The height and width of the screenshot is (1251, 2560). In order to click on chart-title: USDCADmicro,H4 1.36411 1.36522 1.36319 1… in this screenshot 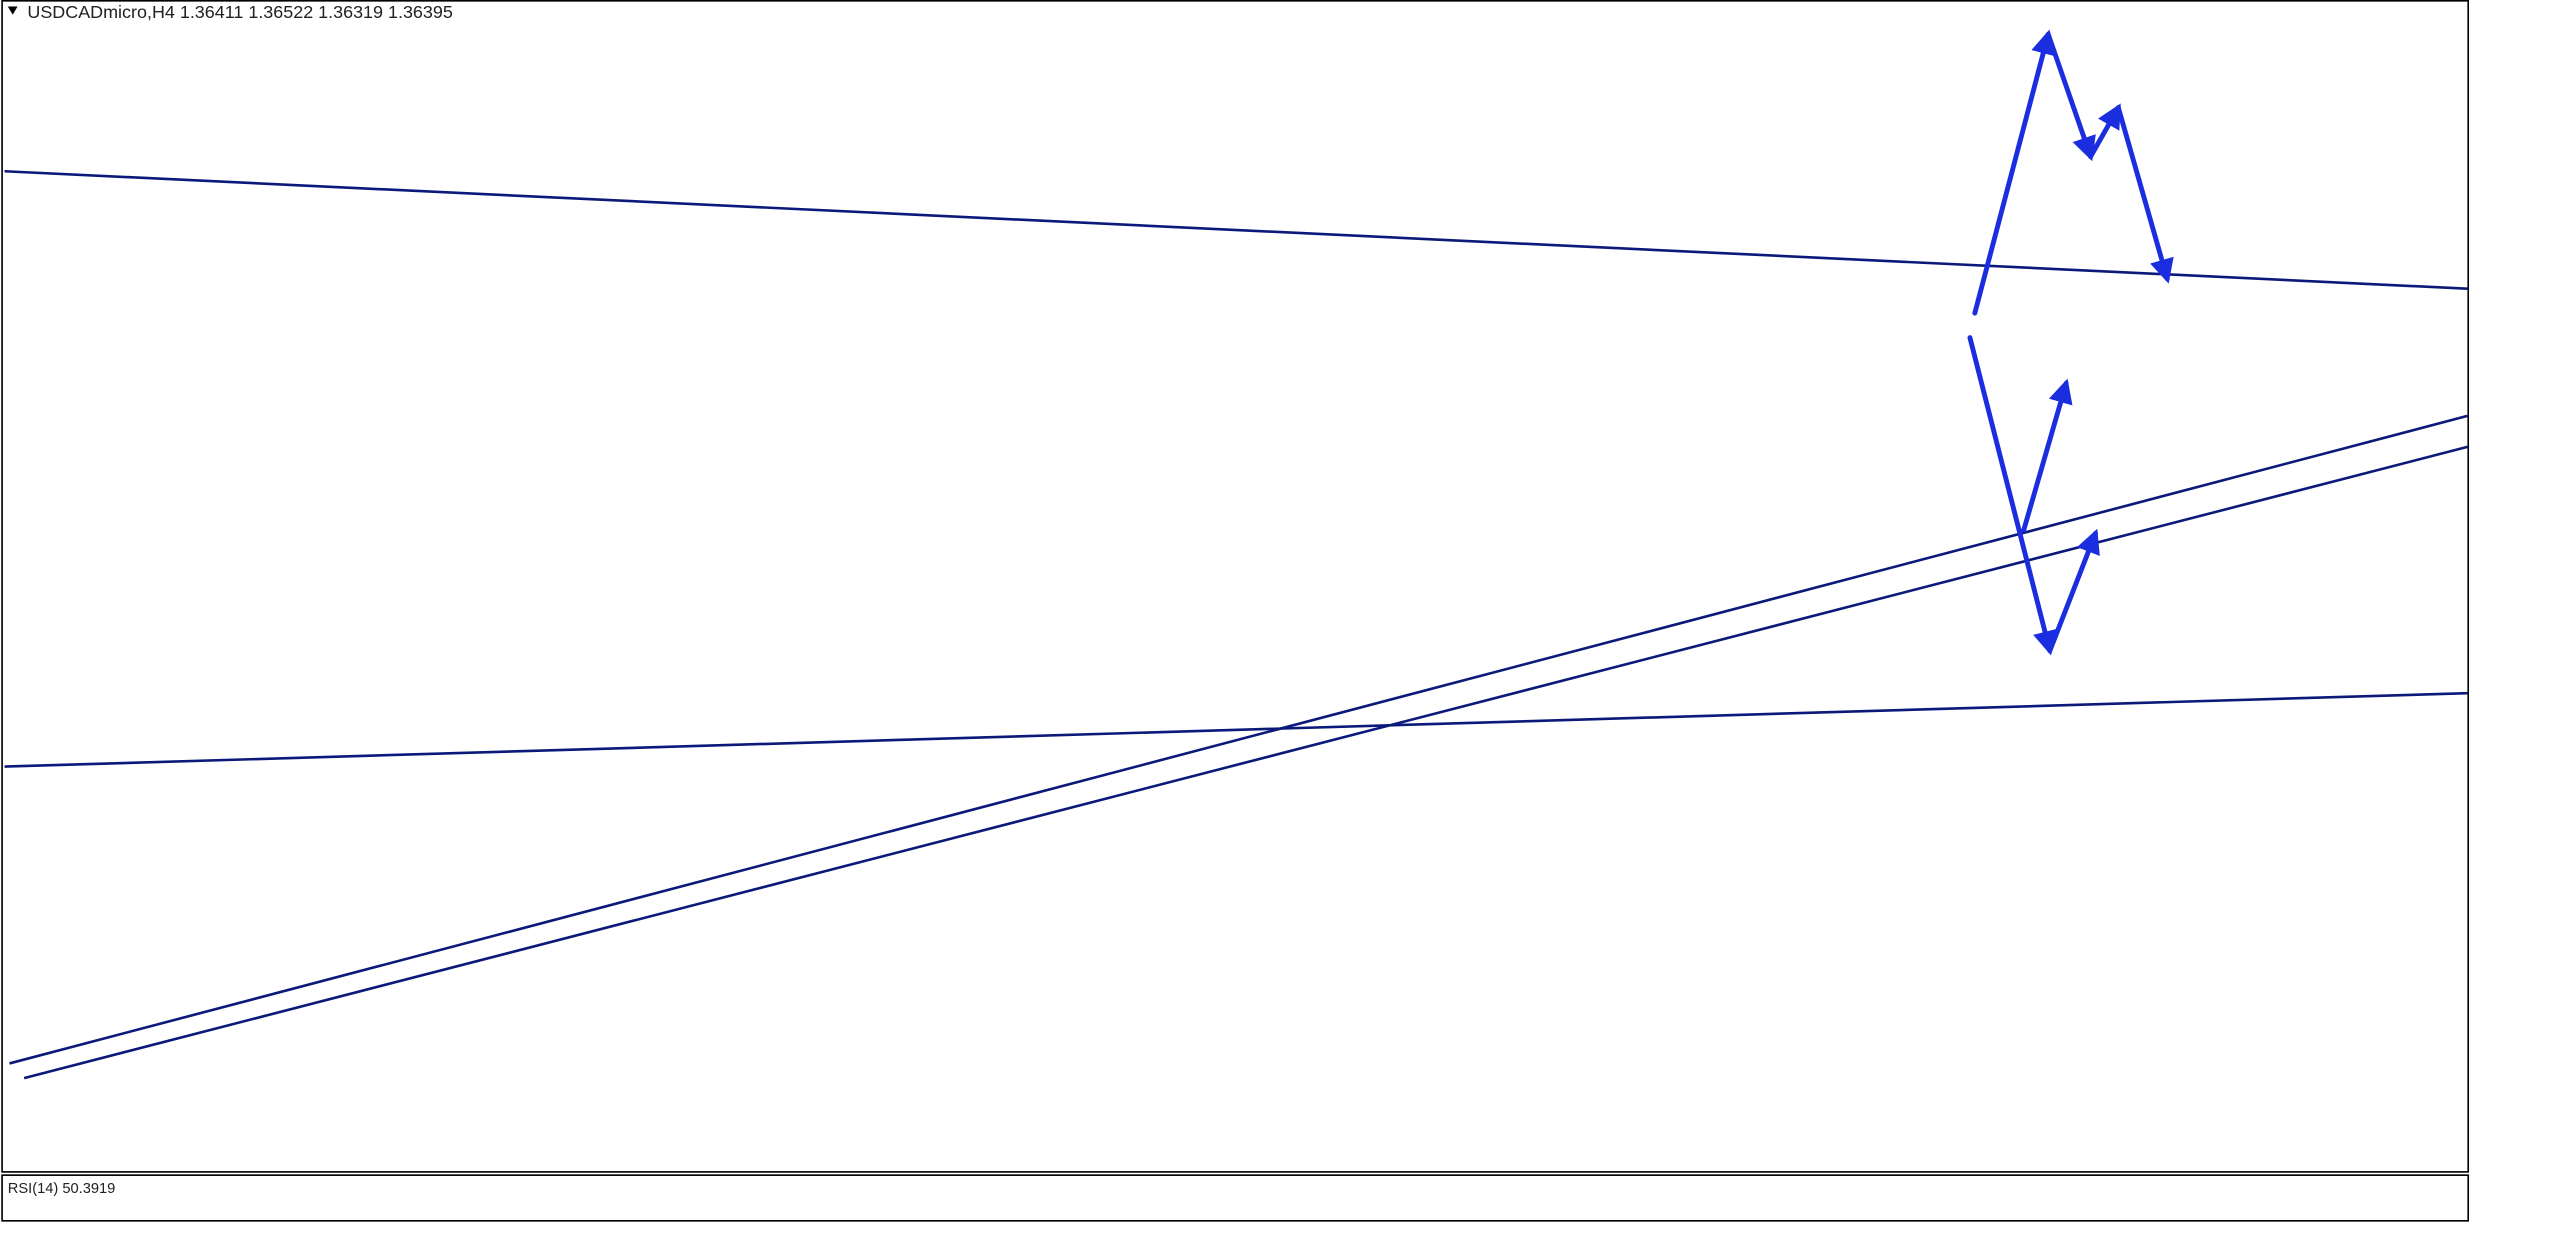, I will do `click(239, 12)`.